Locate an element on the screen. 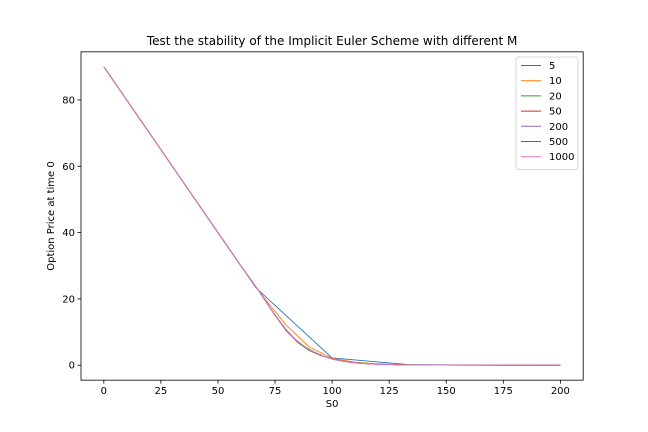 The height and width of the screenshot is (432, 648). legend: 5 10 20 50 200 500 1000 is located at coordinates (547, 113).